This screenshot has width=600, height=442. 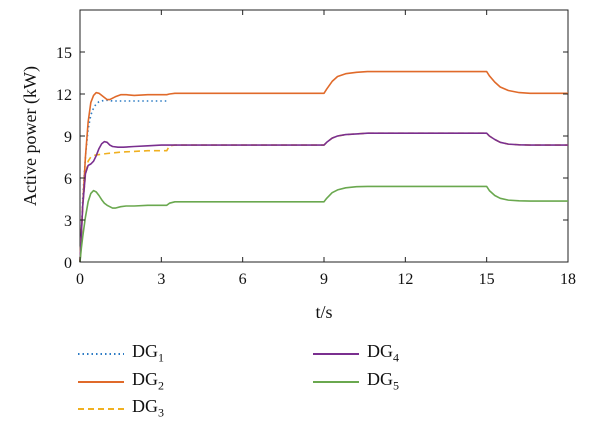 What do you see at coordinates (323, 224) in the screenshot?
I see `series-line-dg5` at bounding box center [323, 224].